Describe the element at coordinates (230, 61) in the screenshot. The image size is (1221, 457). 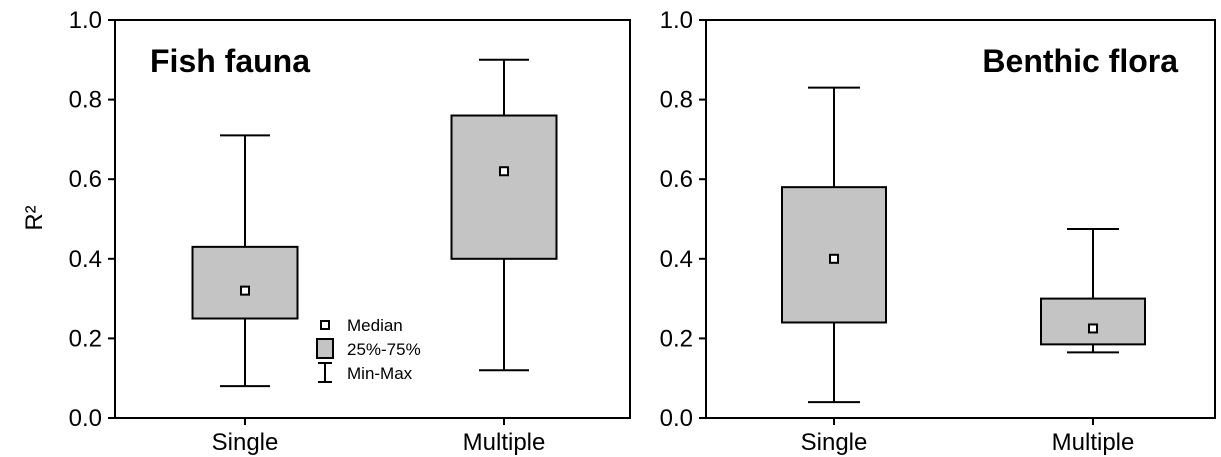
I see `panel-title: Fish fauna` at that location.